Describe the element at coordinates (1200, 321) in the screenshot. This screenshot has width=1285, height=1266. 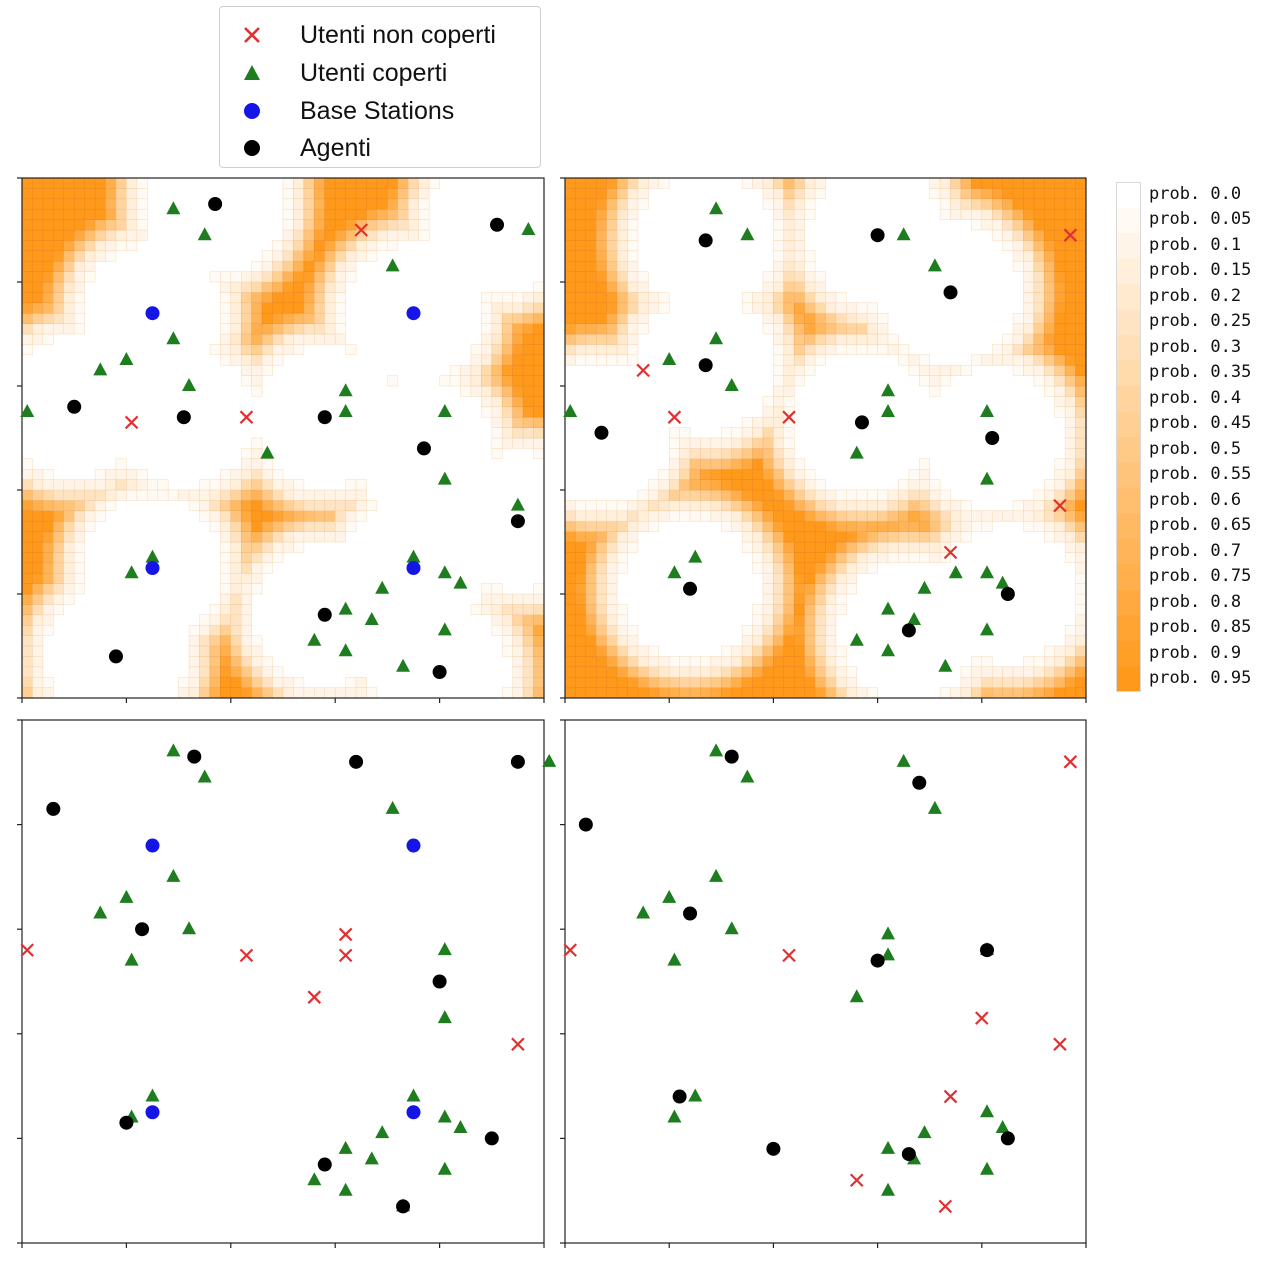
I see `colorbar-tick-label: prob. 0.25` at that location.